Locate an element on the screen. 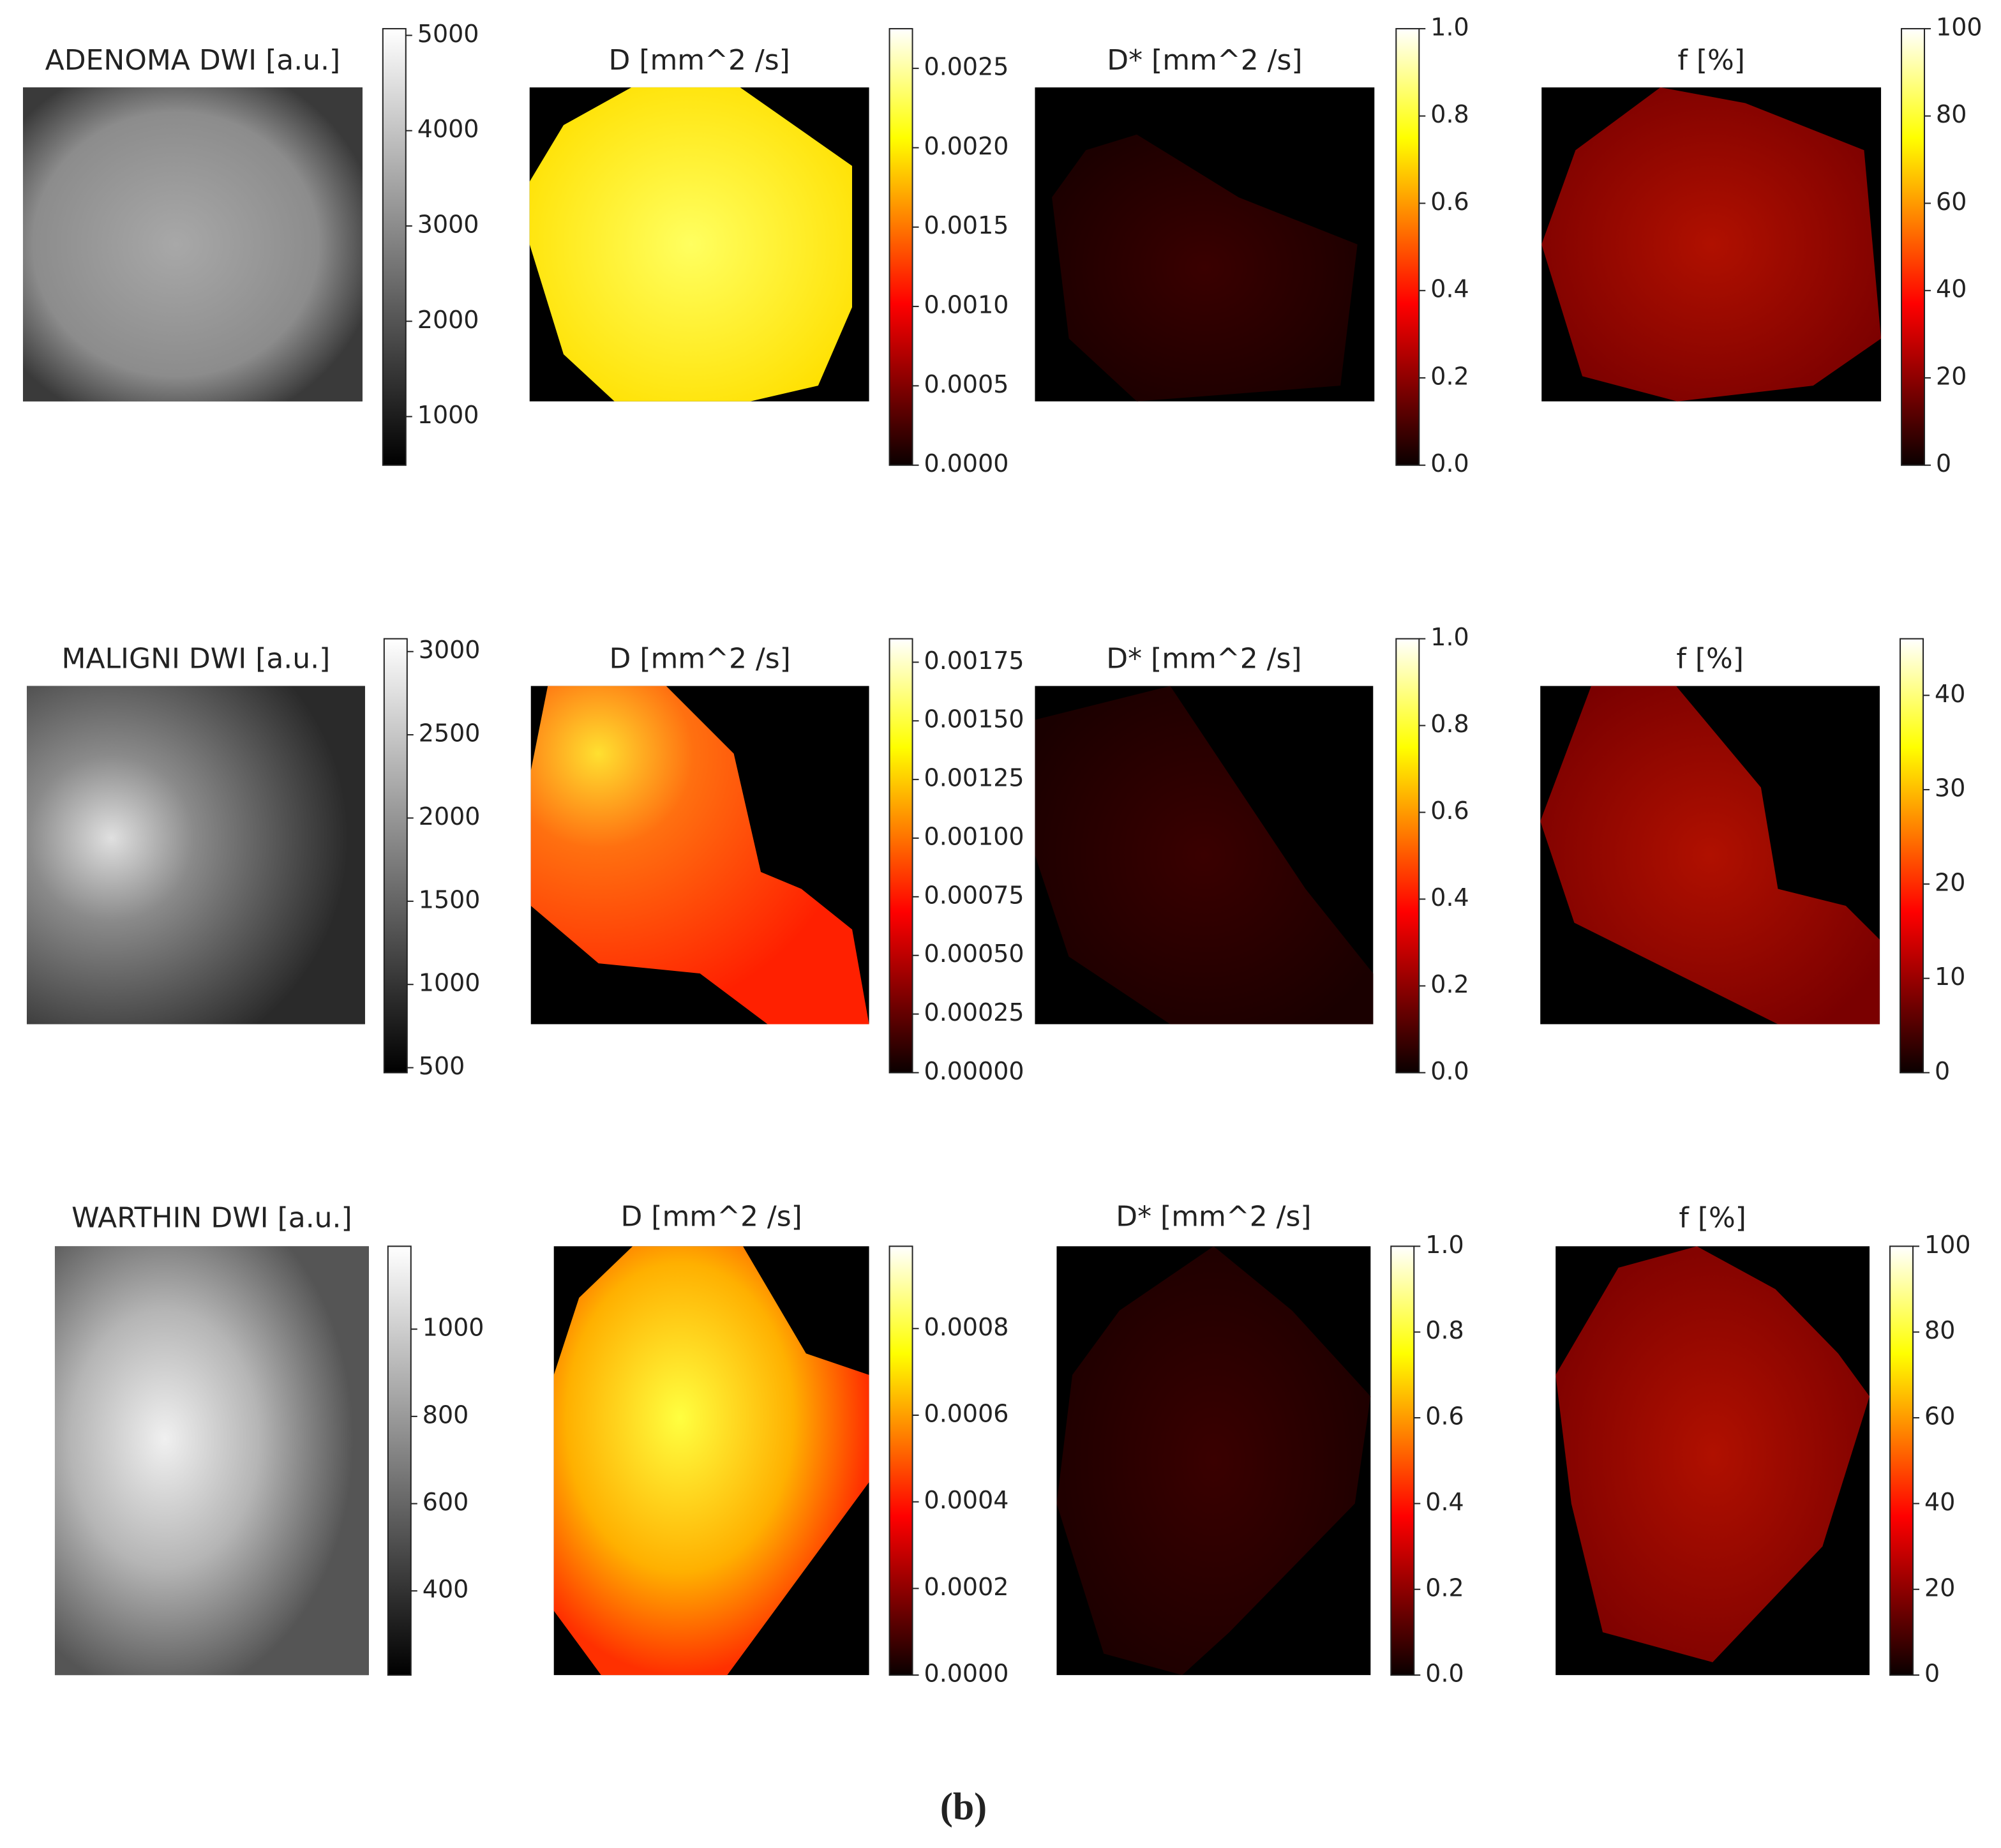  colorbar-tick-label: 0.0025 is located at coordinates (966, 67).